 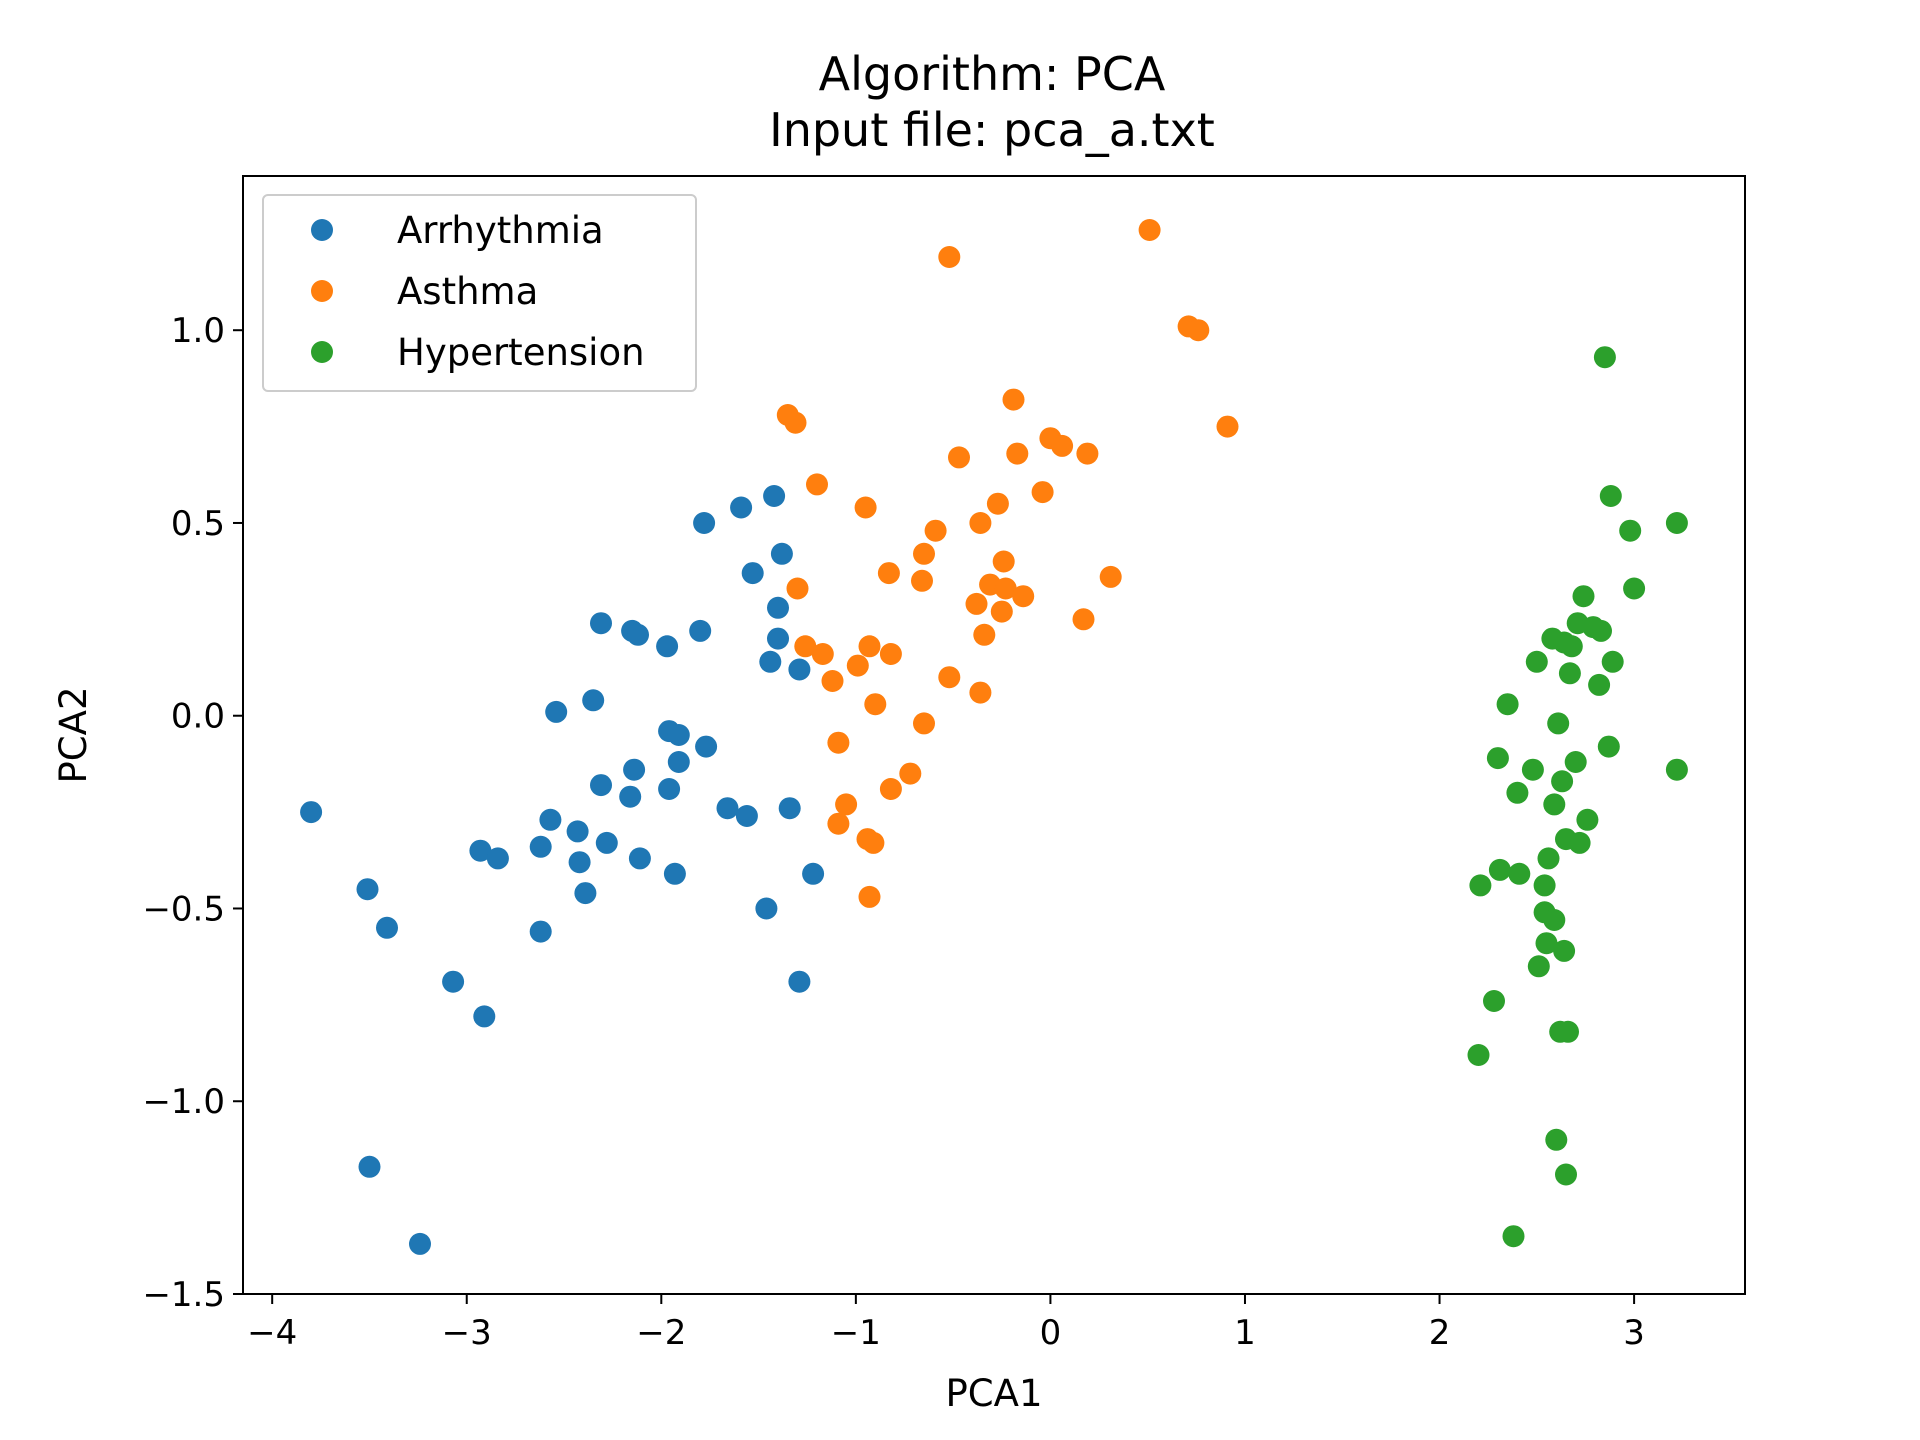 What do you see at coordinates (1051, 1333) in the screenshot?
I see `x-tick-label: 0` at bounding box center [1051, 1333].